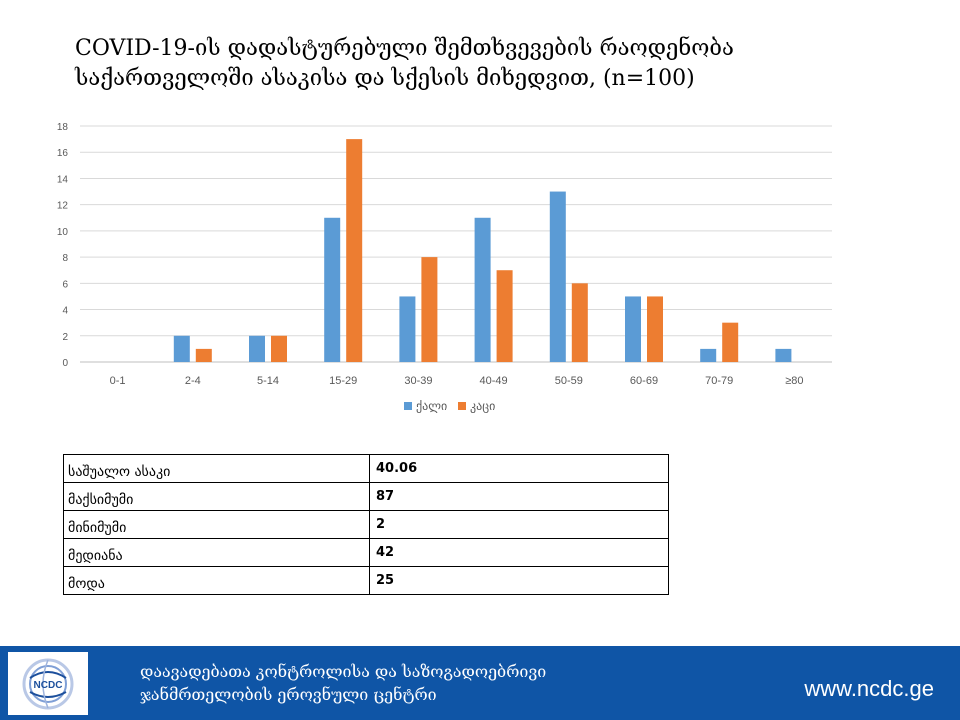  I want to click on stats-row: მოდა 25, so click(366, 580).